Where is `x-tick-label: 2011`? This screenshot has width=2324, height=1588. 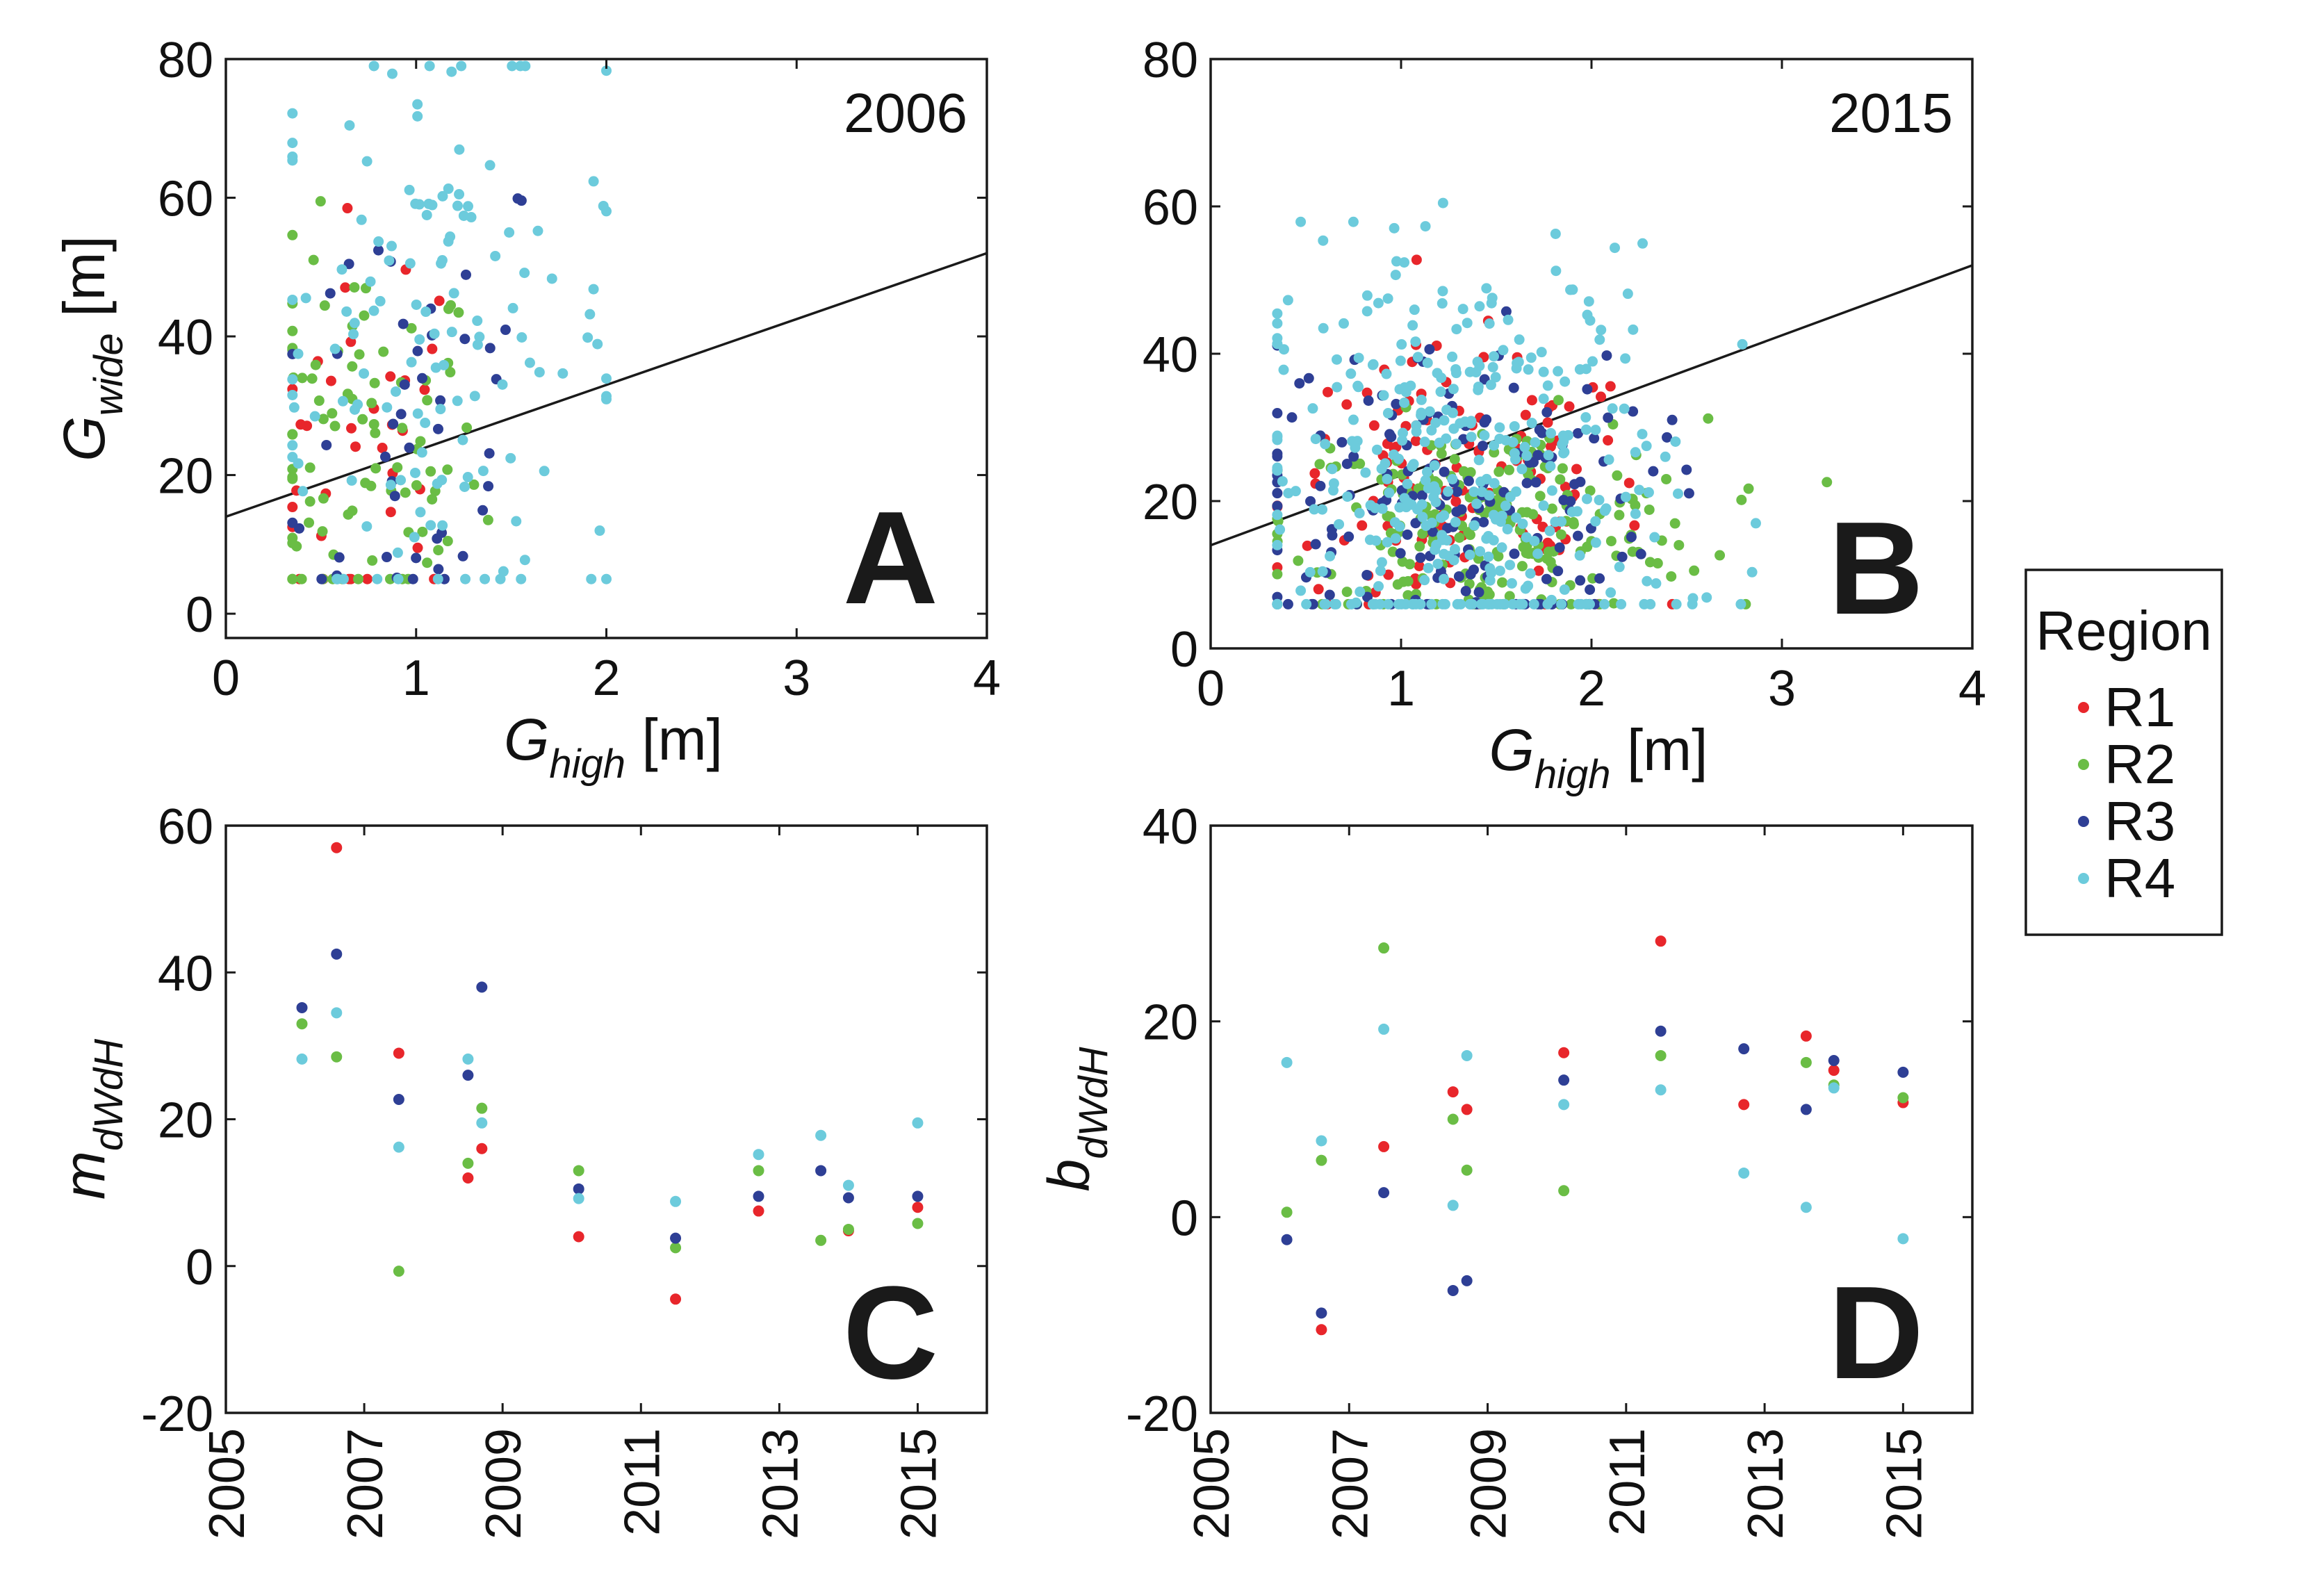
x-tick-label: 2011 is located at coordinates (642, 1482).